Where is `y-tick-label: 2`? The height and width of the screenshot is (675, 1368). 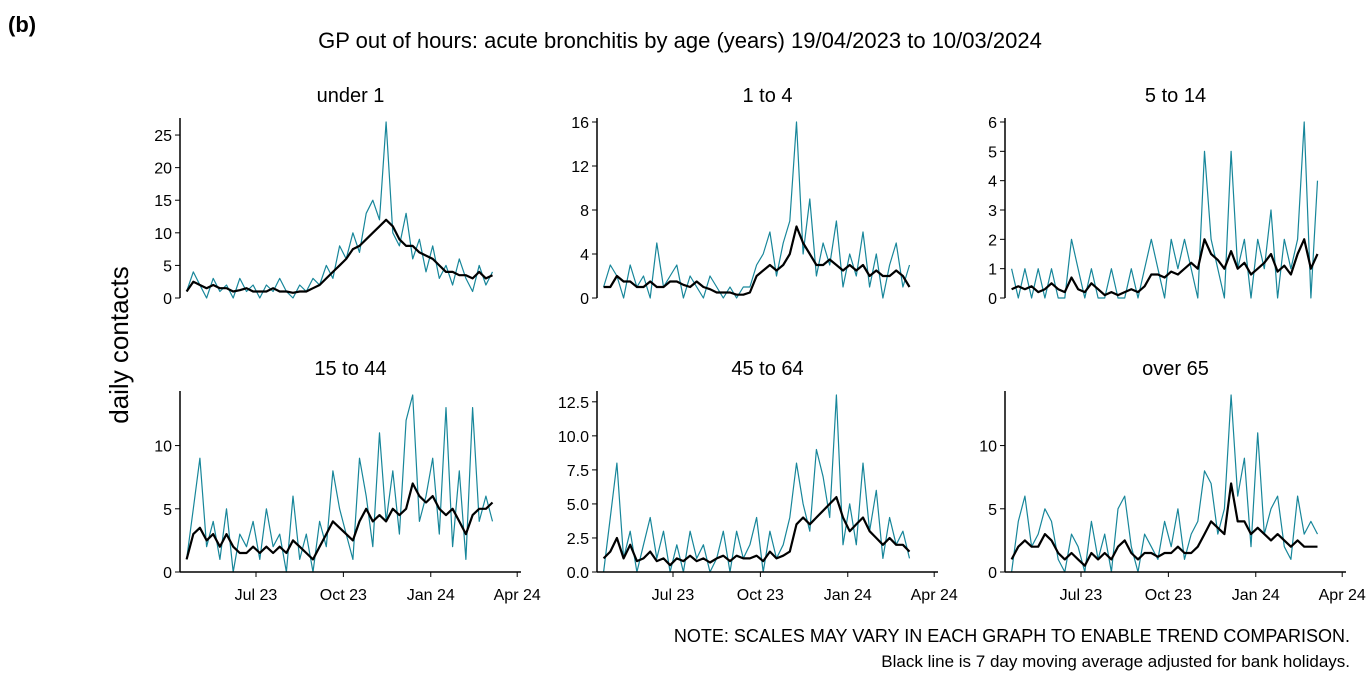
y-tick-label: 2 is located at coordinates (992, 240).